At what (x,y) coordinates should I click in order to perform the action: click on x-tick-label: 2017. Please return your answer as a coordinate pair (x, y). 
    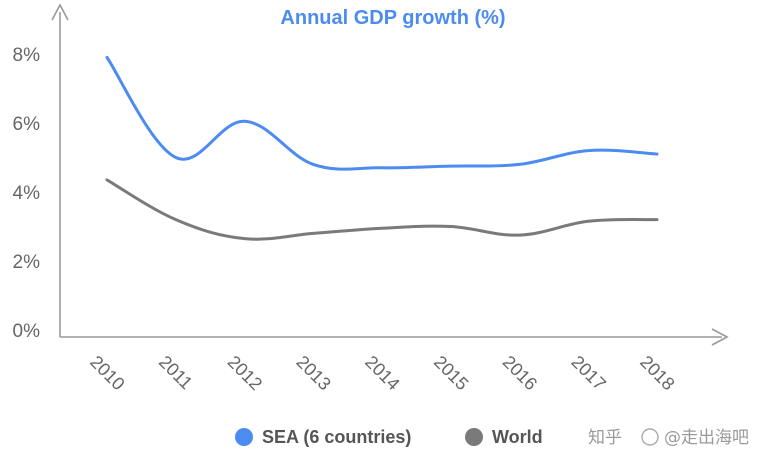
    Looking at the image, I should click on (588, 373).